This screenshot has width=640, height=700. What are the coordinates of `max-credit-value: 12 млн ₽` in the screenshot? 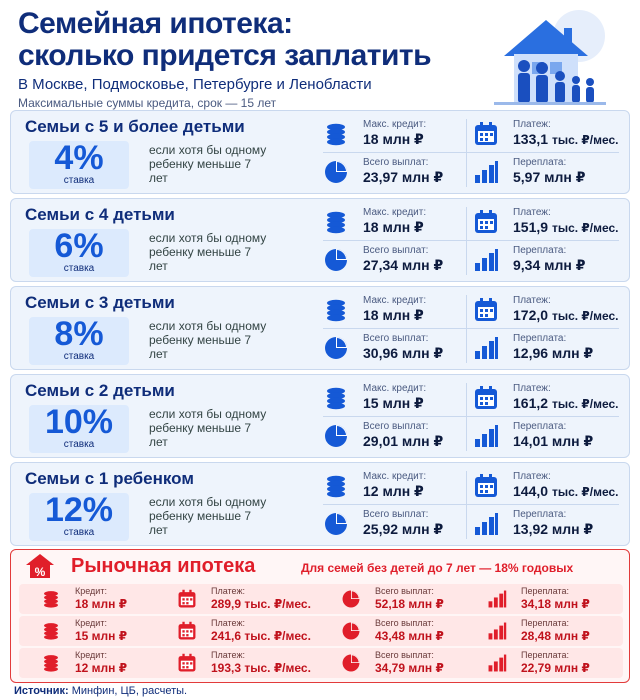 It's located at (393, 491).